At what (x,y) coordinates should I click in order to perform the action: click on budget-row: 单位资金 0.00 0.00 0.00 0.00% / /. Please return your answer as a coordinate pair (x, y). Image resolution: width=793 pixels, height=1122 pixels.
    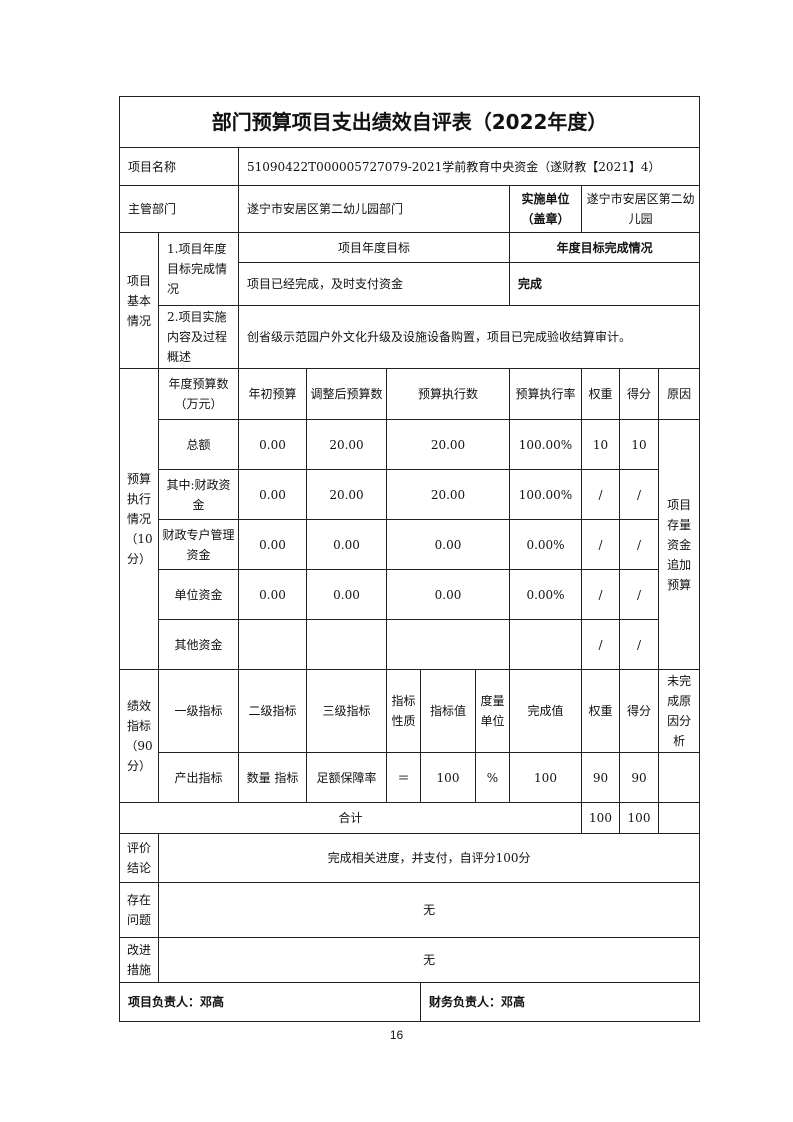
    Looking at the image, I should click on (410, 594).